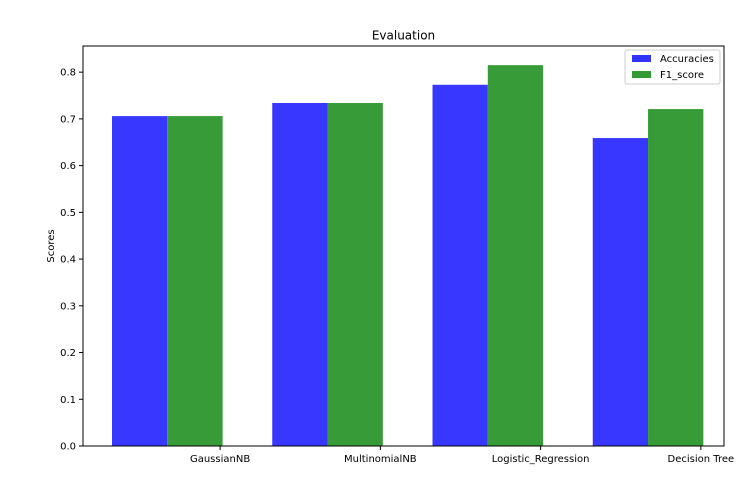  What do you see at coordinates (68, 306) in the screenshot?
I see `y-tick-label: 0.3` at bounding box center [68, 306].